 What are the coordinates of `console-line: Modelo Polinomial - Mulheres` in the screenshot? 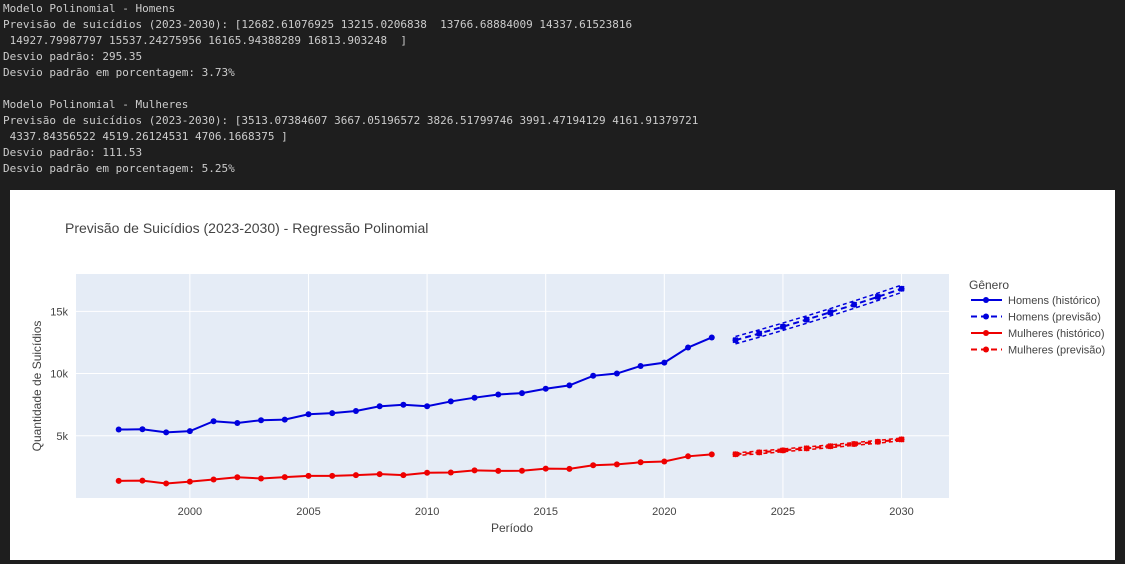 It's located at (96, 104).